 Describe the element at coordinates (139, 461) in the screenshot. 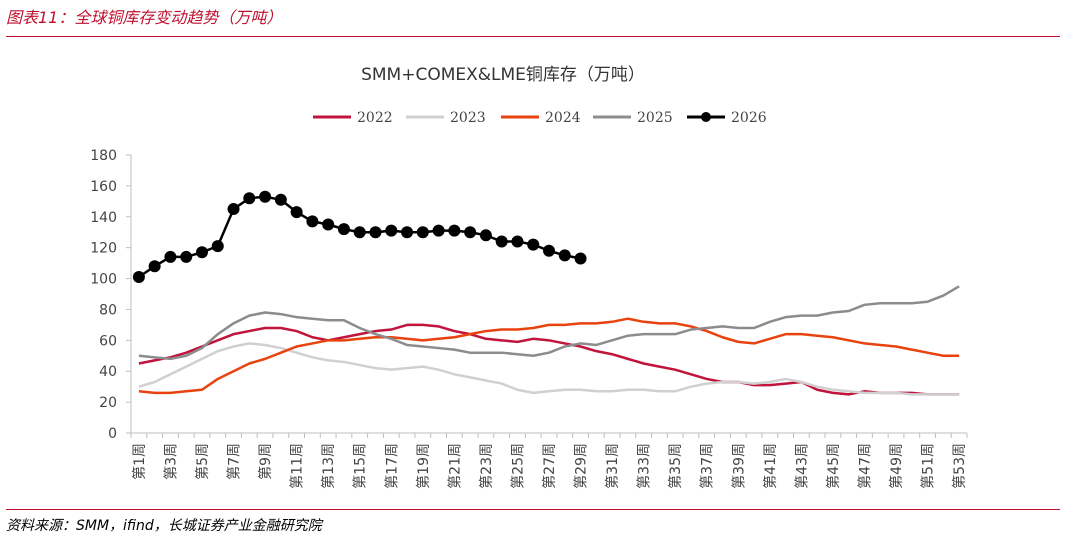

I see `x-tick-label: 第1周` at that location.